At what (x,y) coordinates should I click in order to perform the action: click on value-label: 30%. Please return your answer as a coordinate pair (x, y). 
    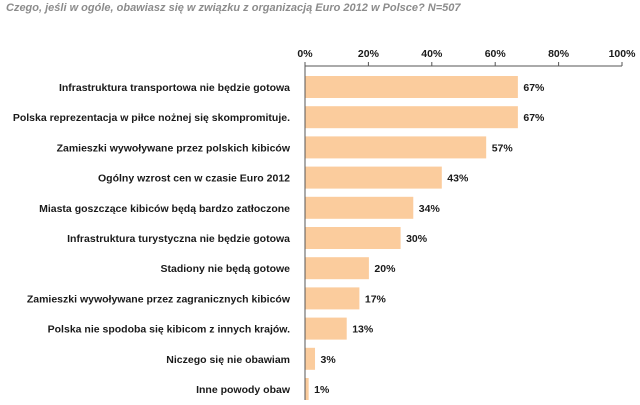
    Looking at the image, I should click on (417, 239).